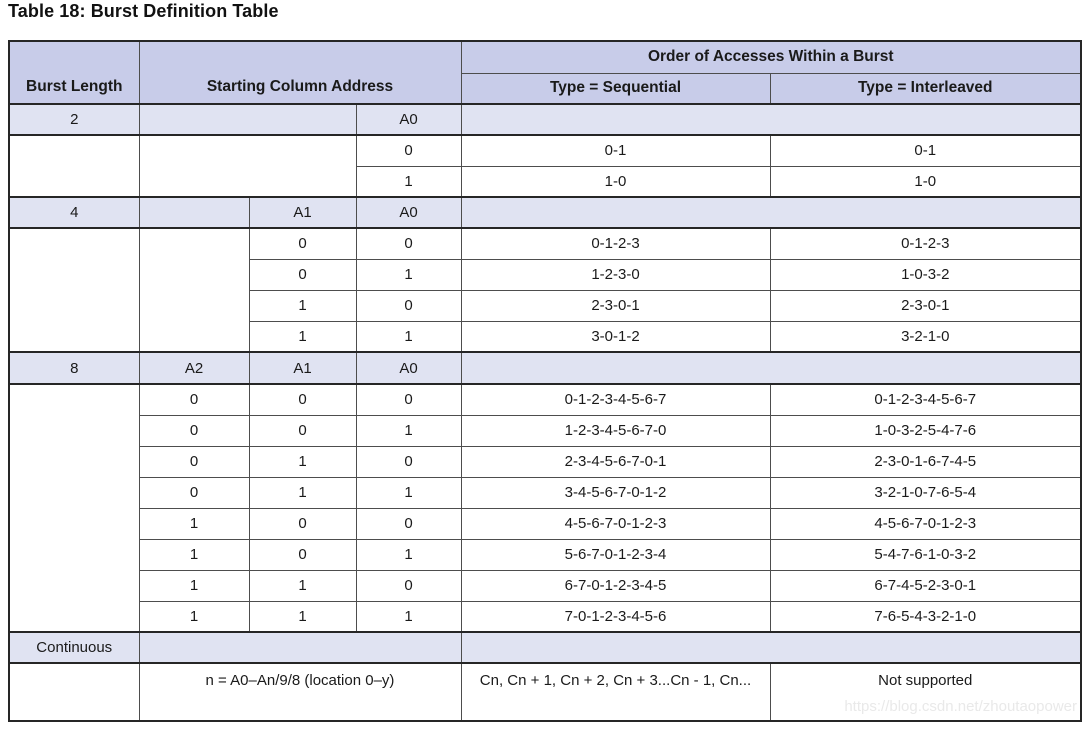 The width and height of the screenshot is (1087, 730). What do you see at coordinates (74, 647) in the screenshot?
I see `burst-length-label: Continuous` at bounding box center [74, 647].